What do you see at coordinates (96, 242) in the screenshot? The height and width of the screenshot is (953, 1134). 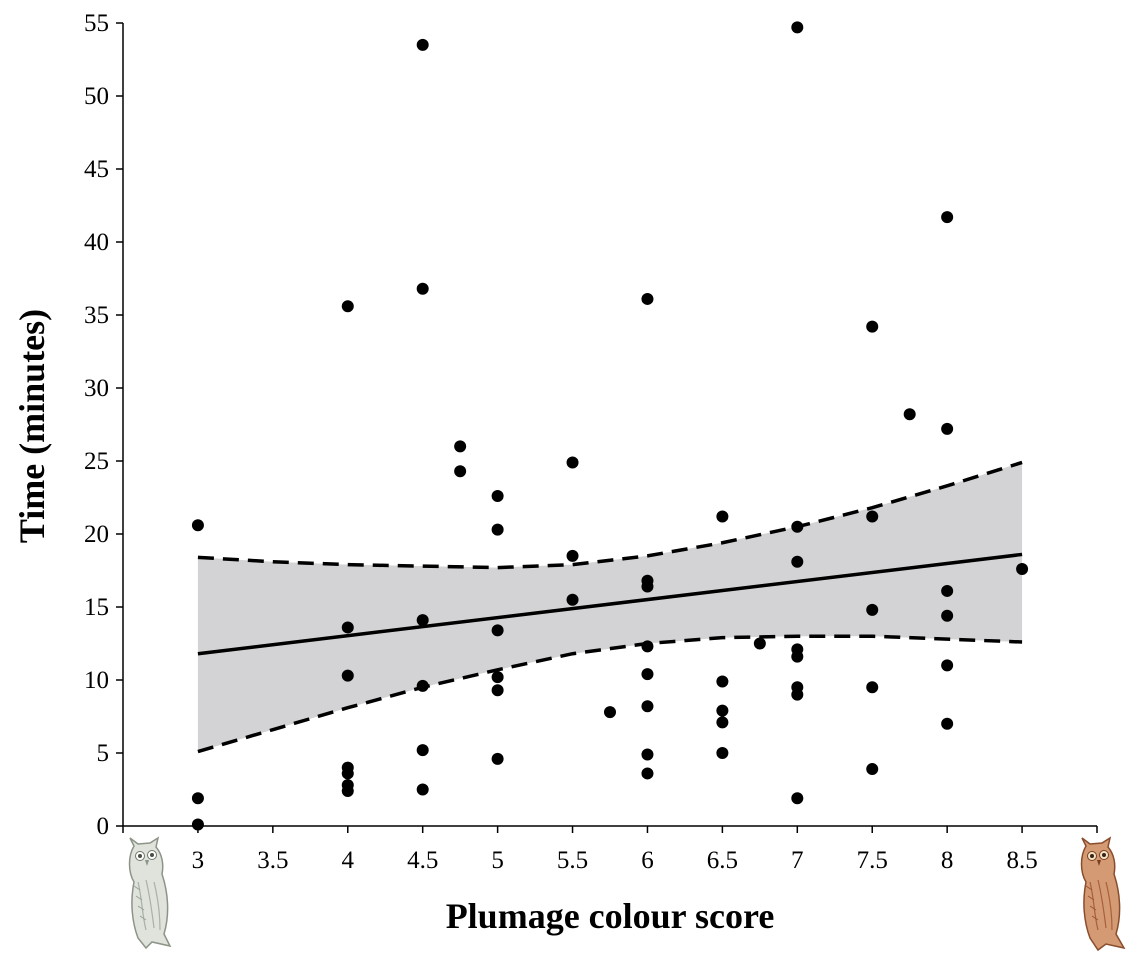 I see `y-tick-label: 40` at bounding box center [96, 242].